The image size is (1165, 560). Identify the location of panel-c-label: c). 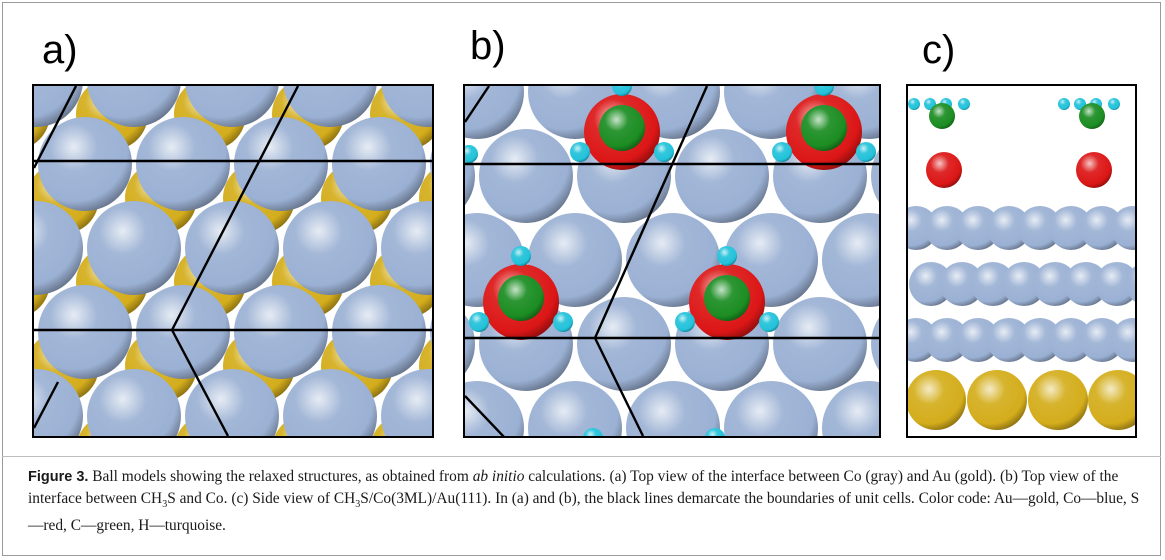
(939, 50).